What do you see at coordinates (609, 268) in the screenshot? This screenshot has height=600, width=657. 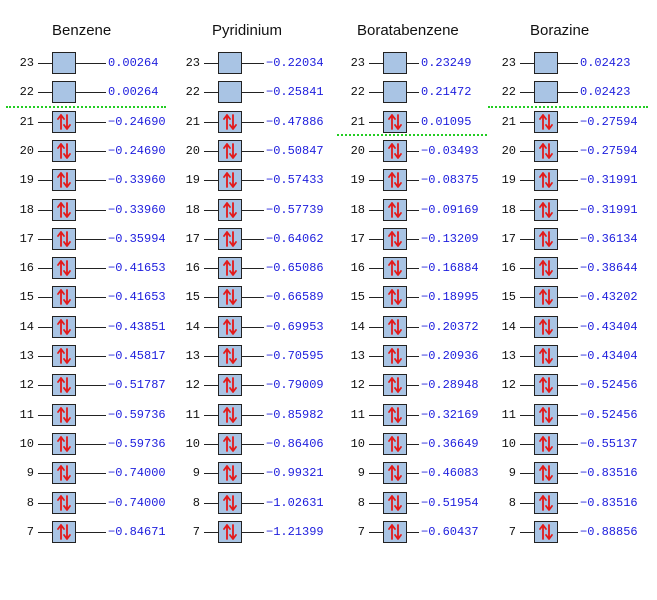 I see `orbital-energy: −0.38644` at bounding box center [609, 268].